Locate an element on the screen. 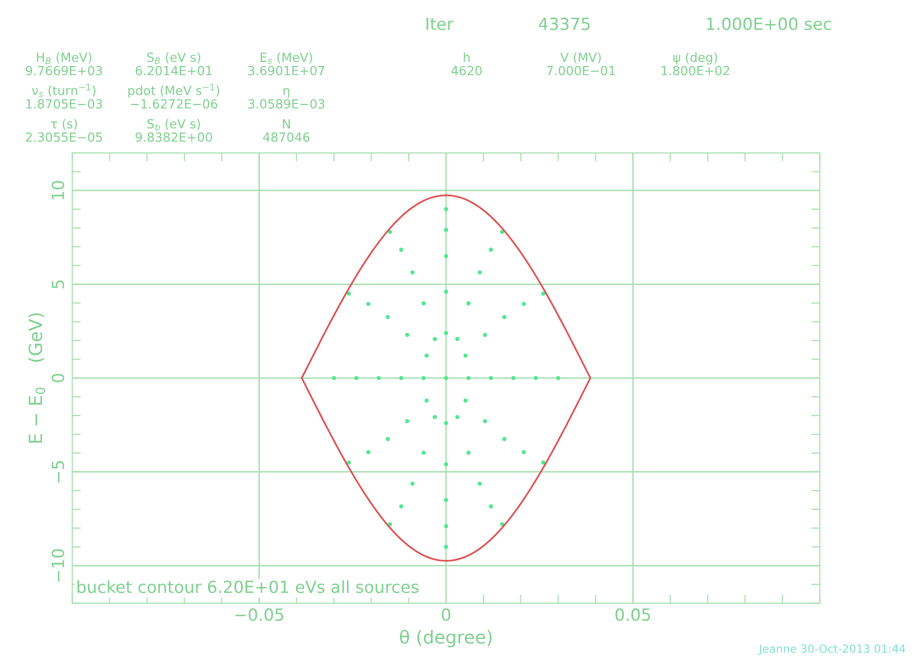 The height and width of the screenshot is (665, 915). y-tick-label: −10 is located at coordinates (58, 565).